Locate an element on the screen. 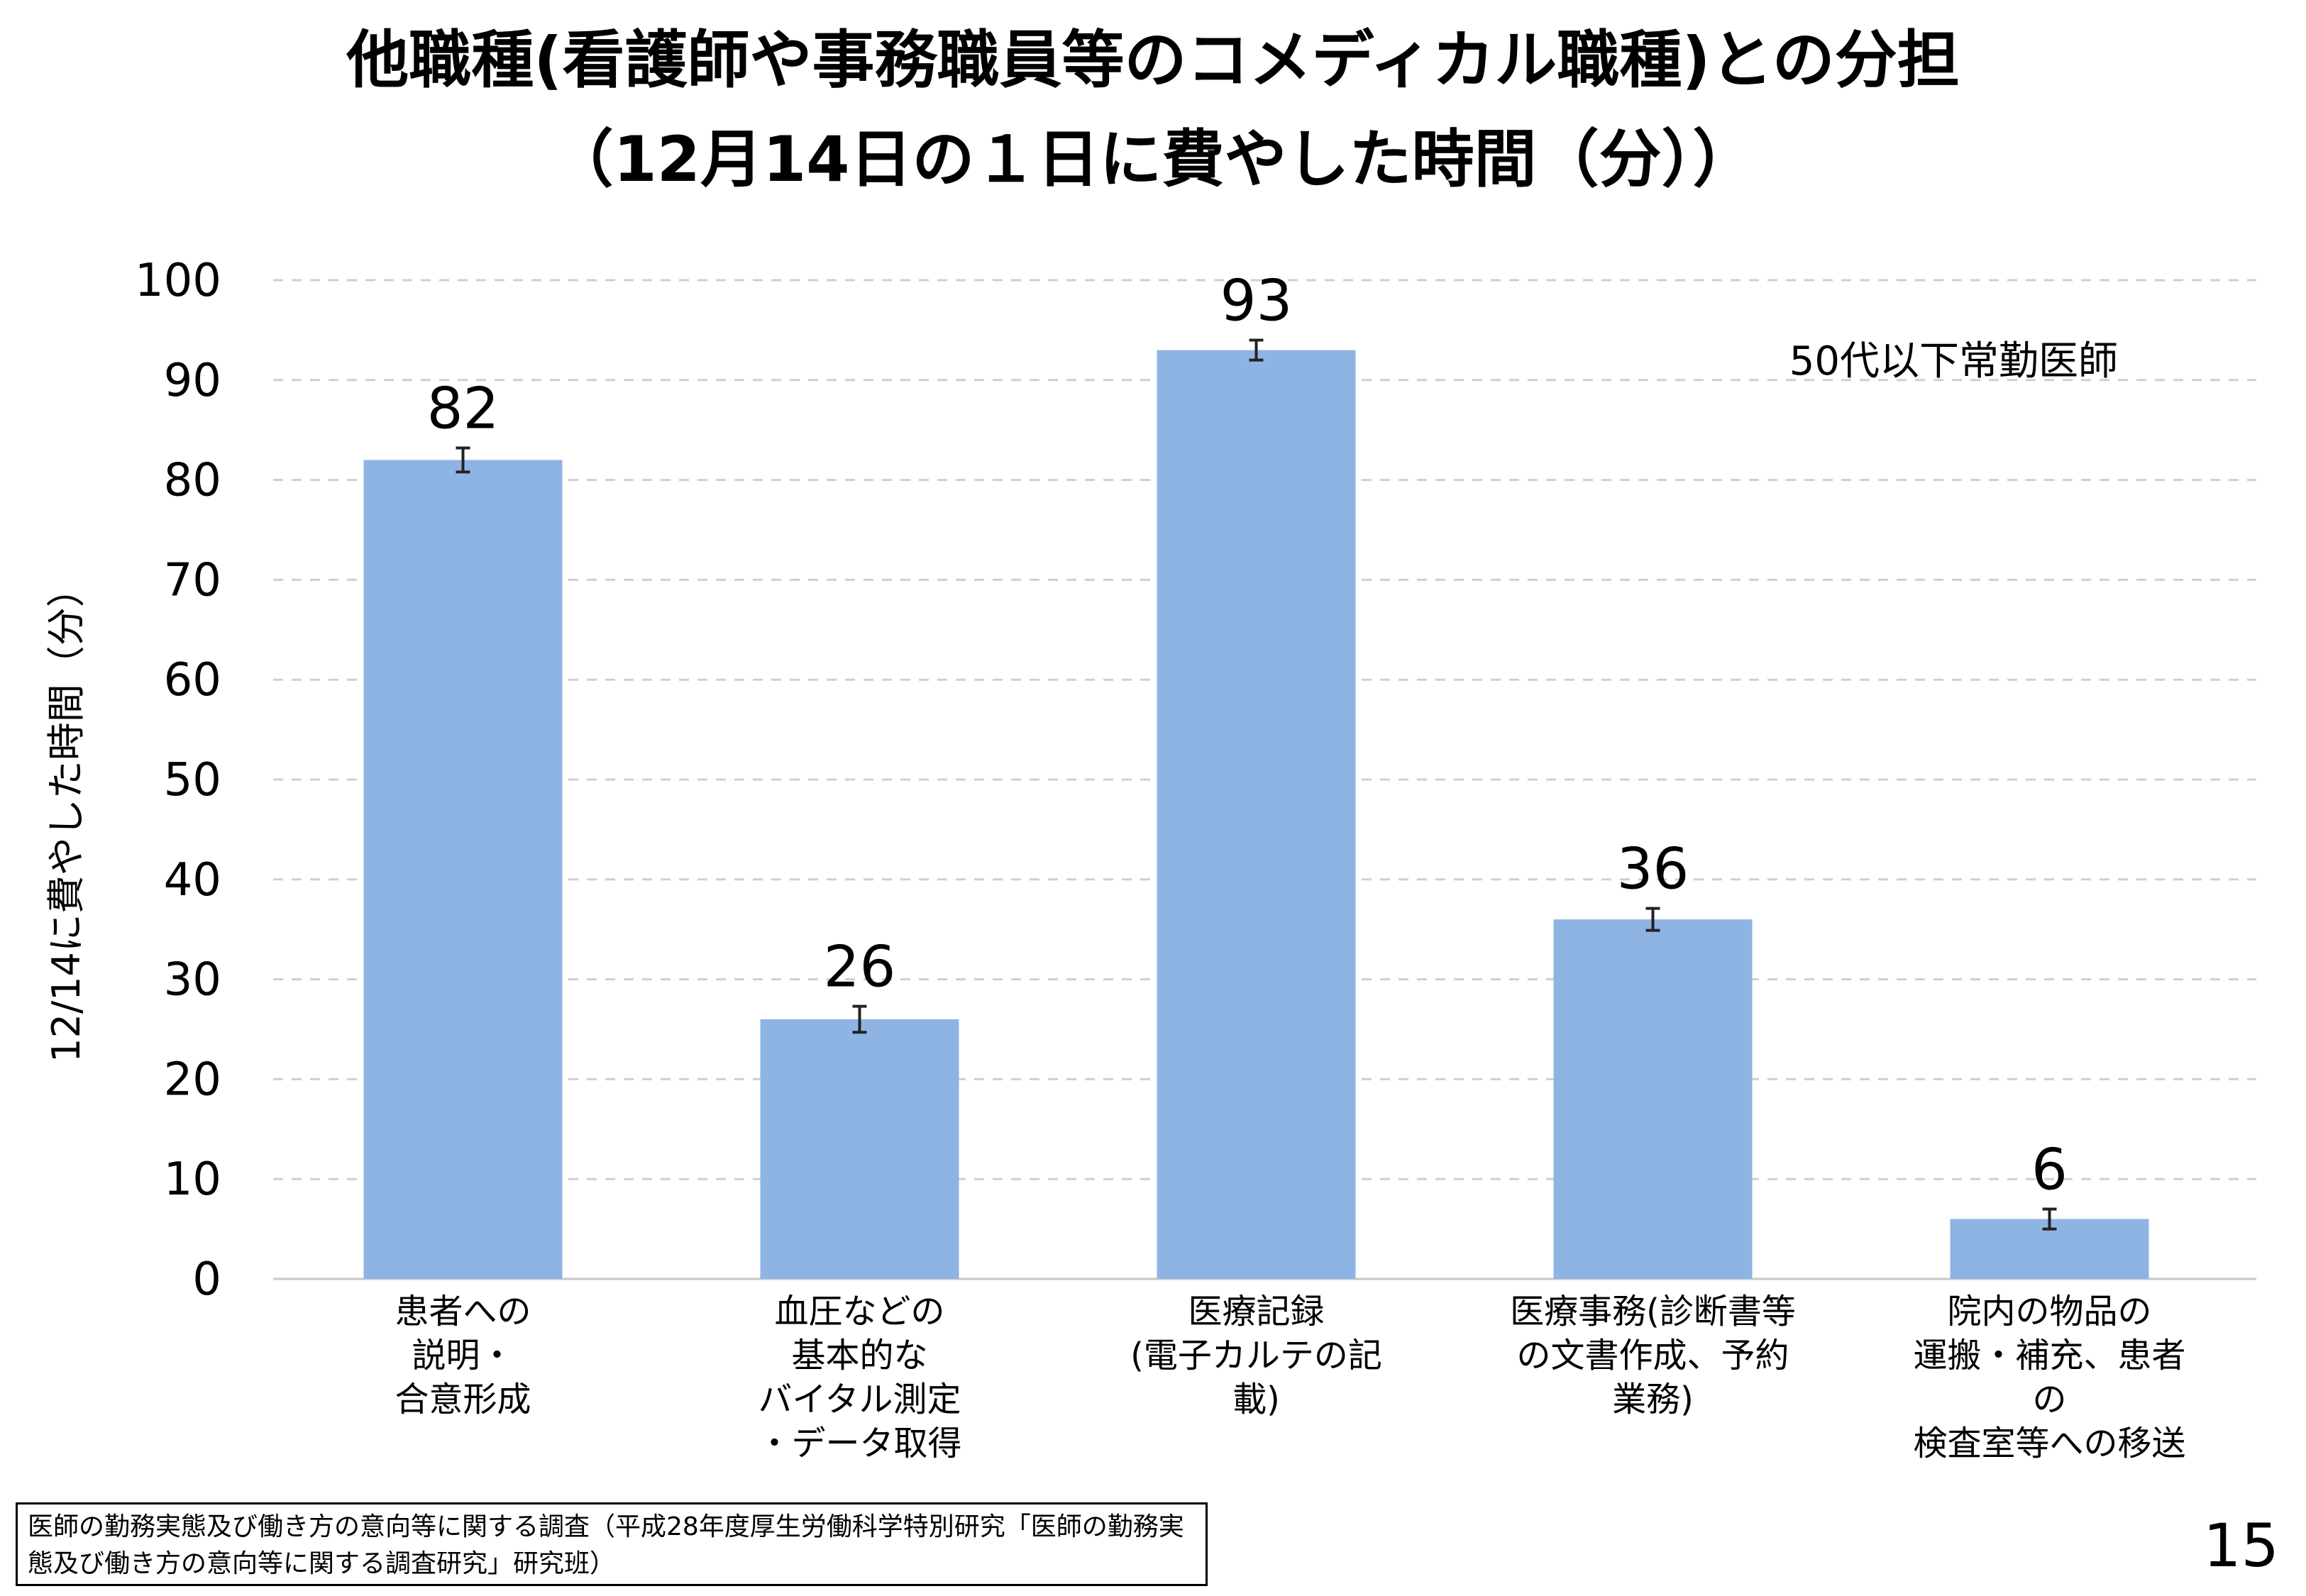 This screenshot has height=1596, width=2306. y-tick-label: 20 is located at coordinates (192, 1080).